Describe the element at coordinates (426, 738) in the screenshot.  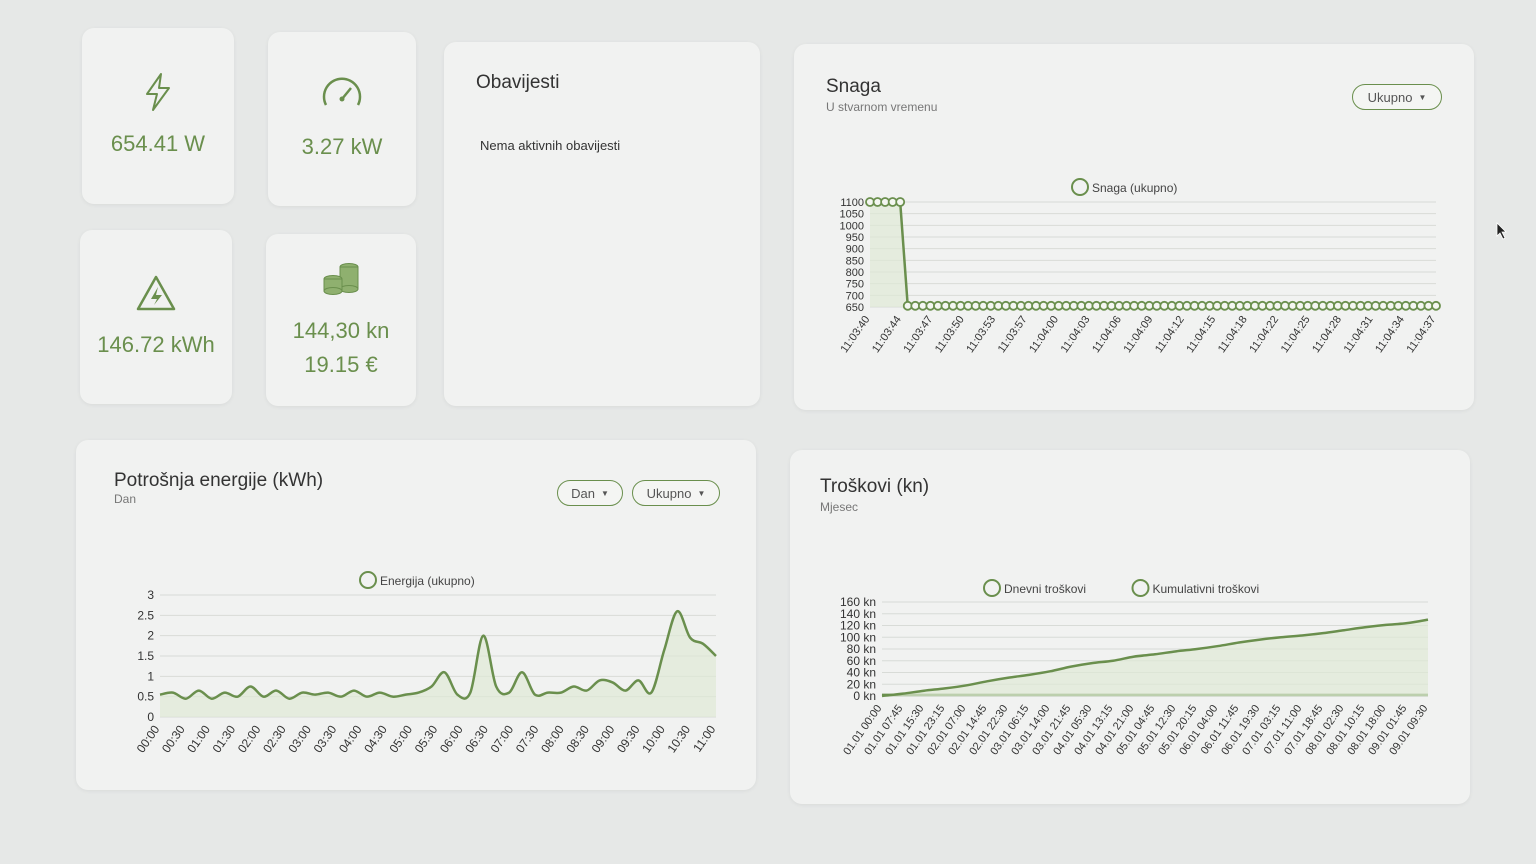
I see `x-tick-label: 05:30` at that location.